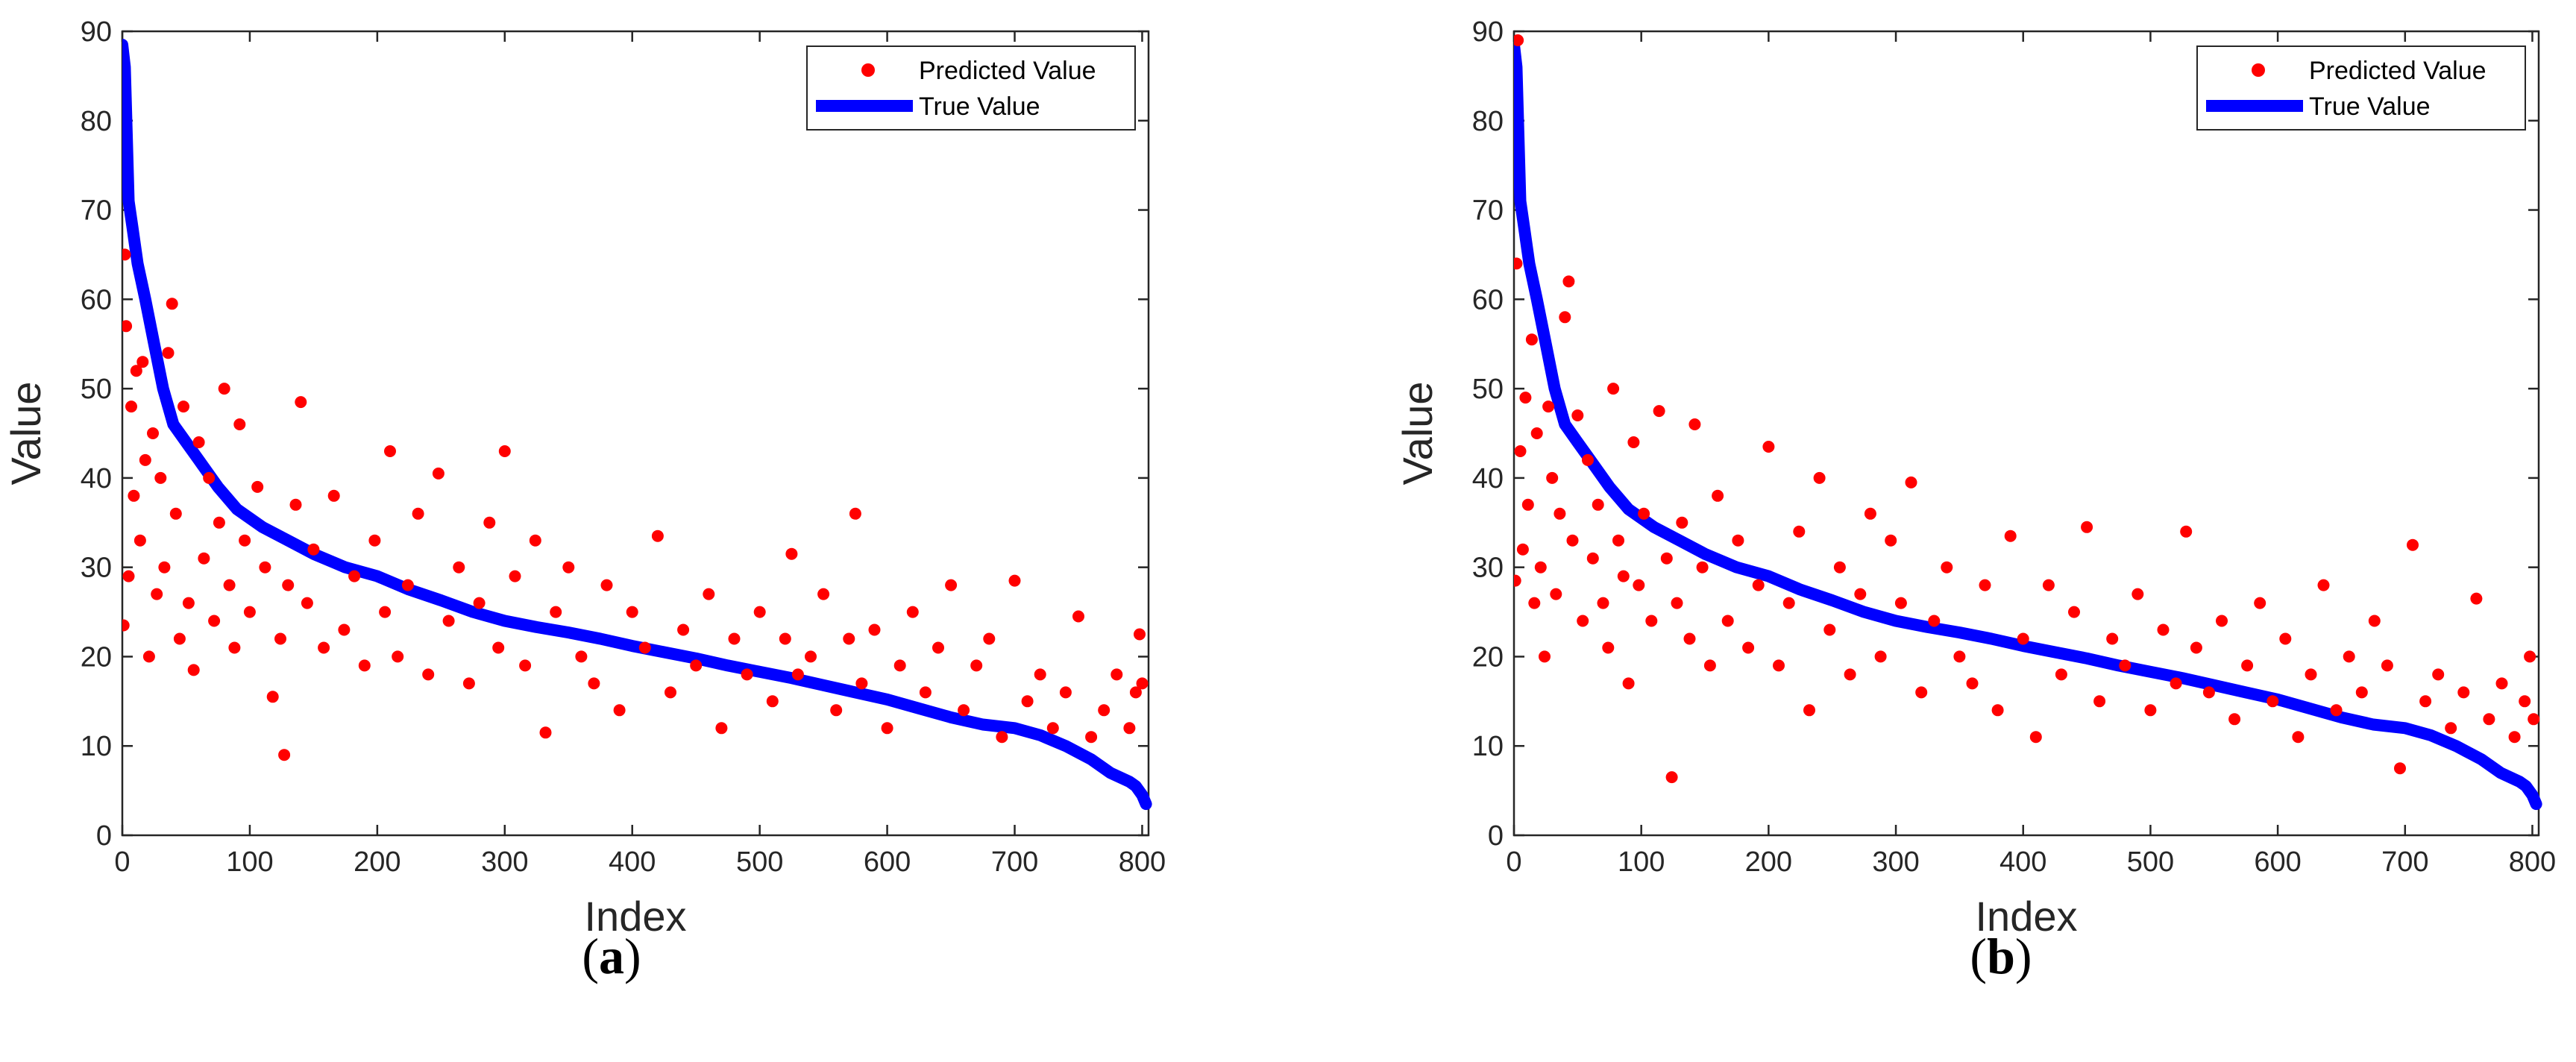 This screenshot has width=2576, height=1062. What do you see at coordinates (26, 433) in the screenshot?
I see `y-axis-label: Value` at bounding box center [26, 433].